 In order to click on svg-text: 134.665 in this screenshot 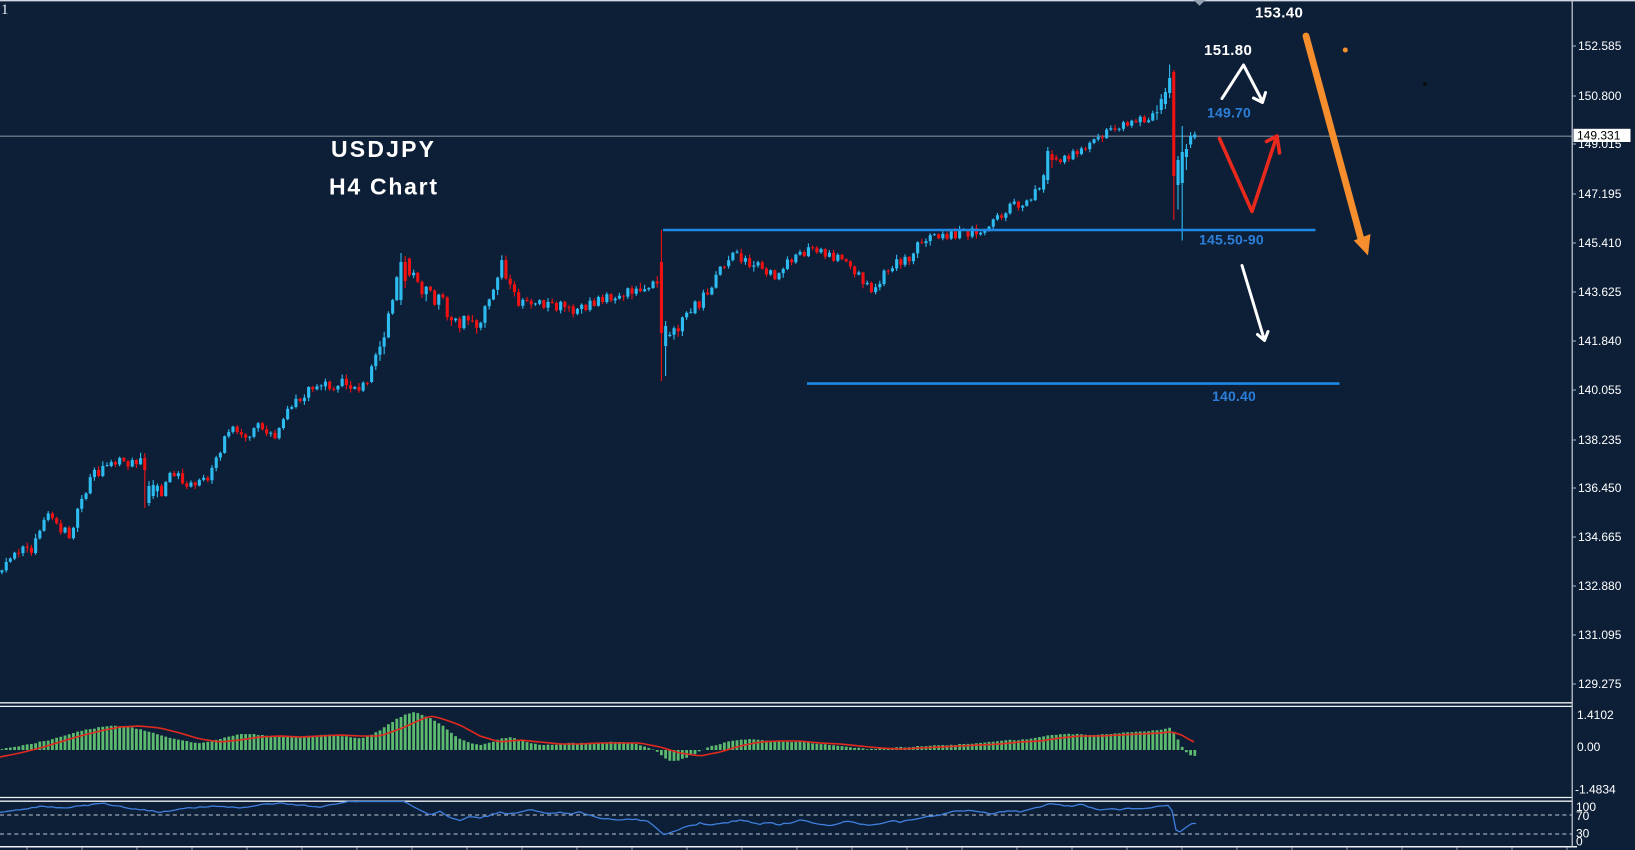, I will do `click(1600, 537)`.